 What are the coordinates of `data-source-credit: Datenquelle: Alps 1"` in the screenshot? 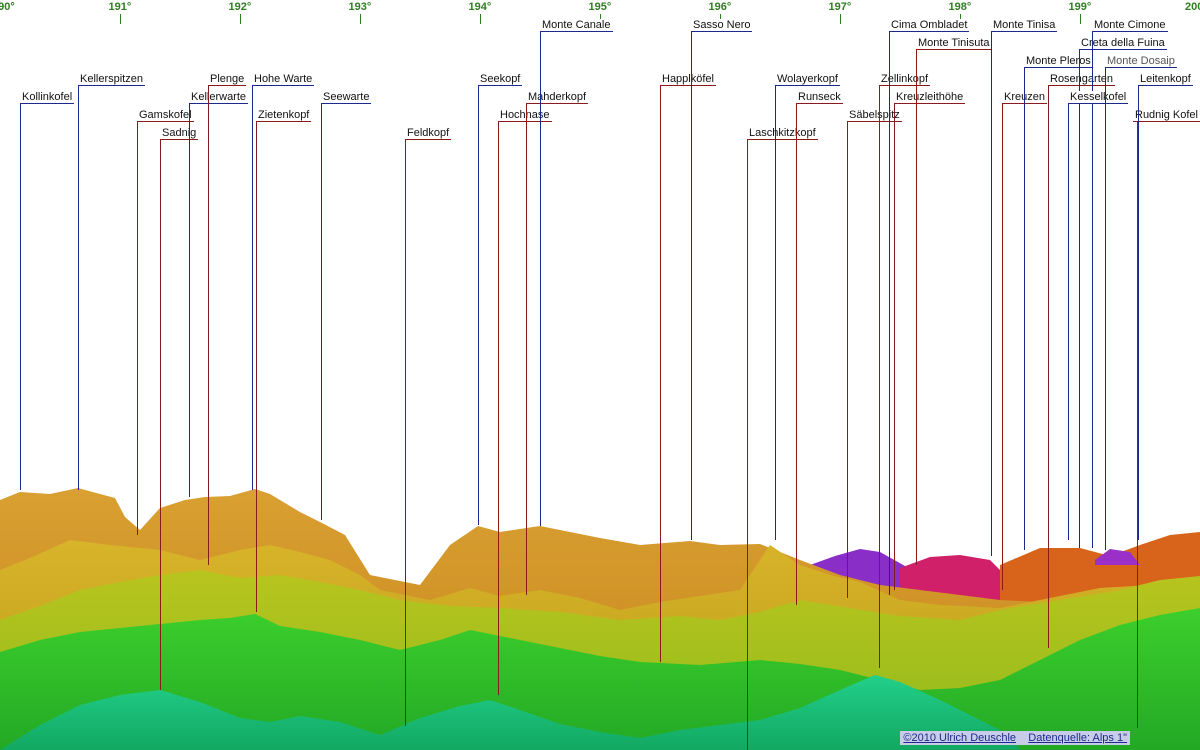 It's located at (1077, 738).